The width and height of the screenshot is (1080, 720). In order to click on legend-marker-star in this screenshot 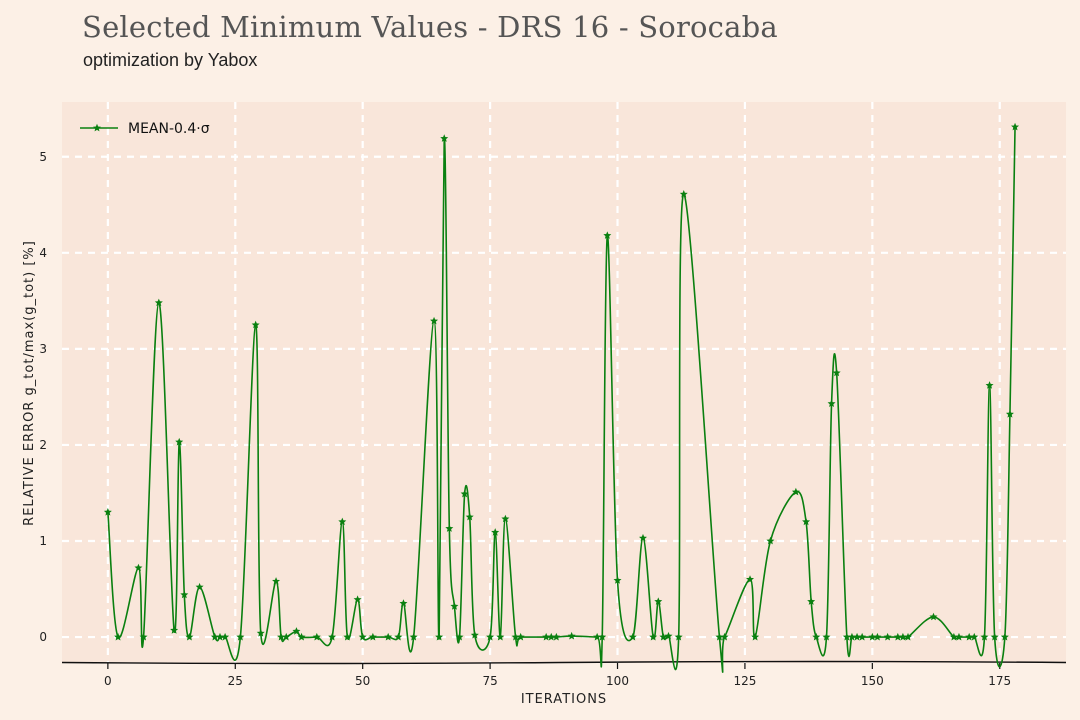, I will do `click(97, 127)`.